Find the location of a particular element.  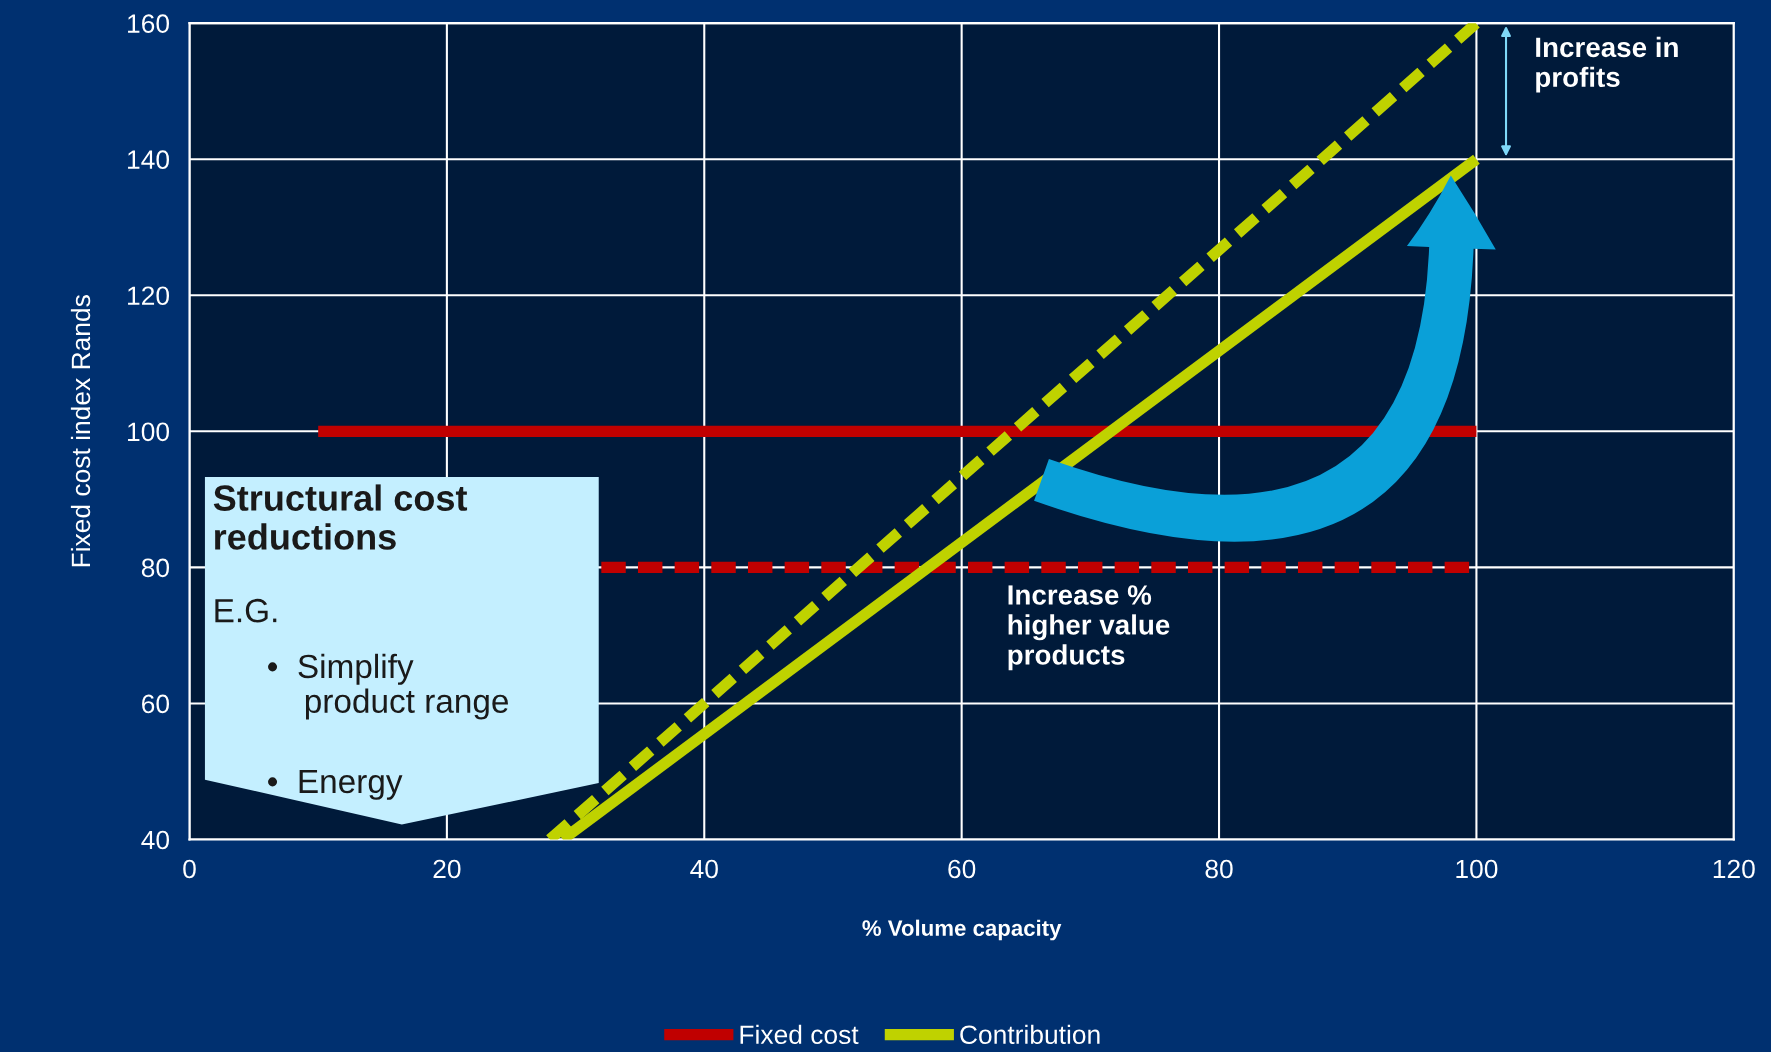

y-axis-title: Fixed cost index Rands is located at coordinates (80, 431).